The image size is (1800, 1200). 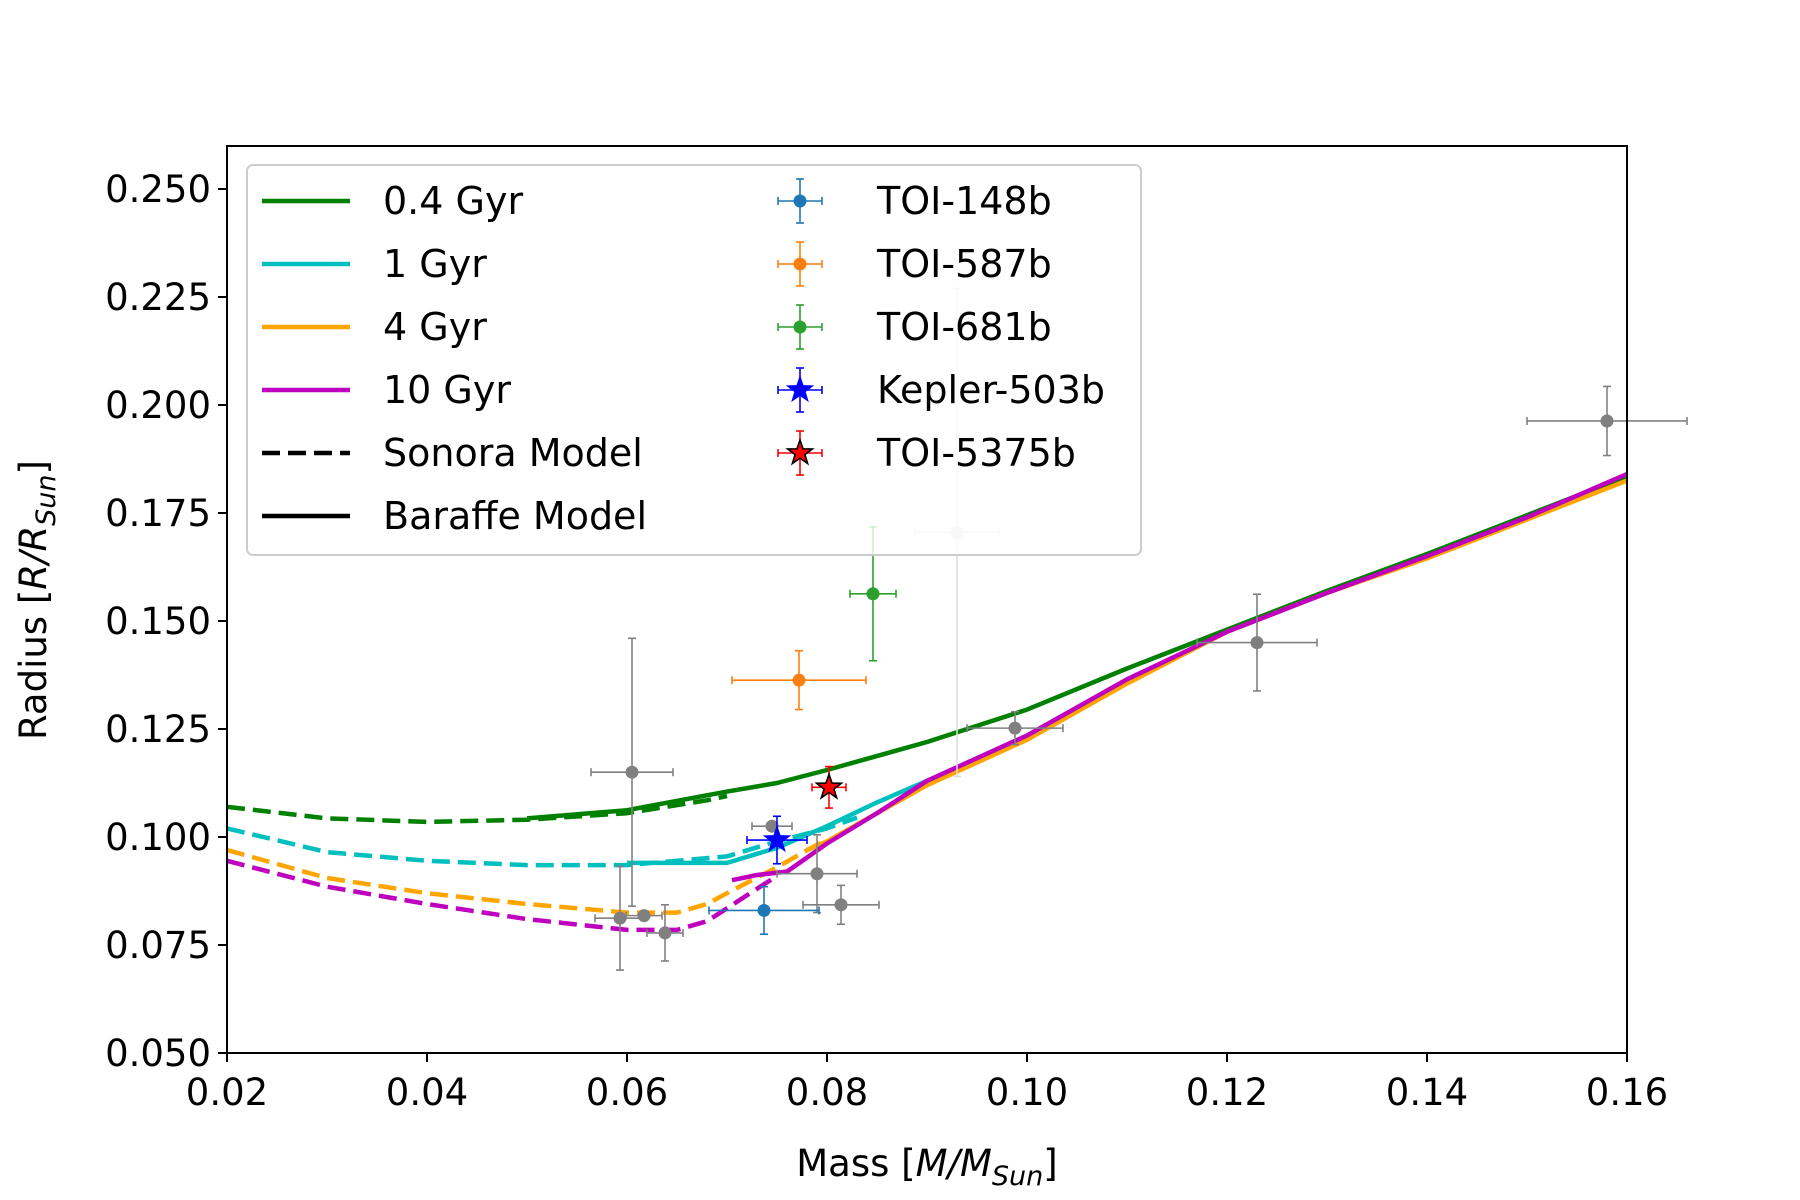 What do you see at coordinates (158, 1053) in the screenshot?
I see `y-tick-label: 0.050` at bounding box center [158, 1053].